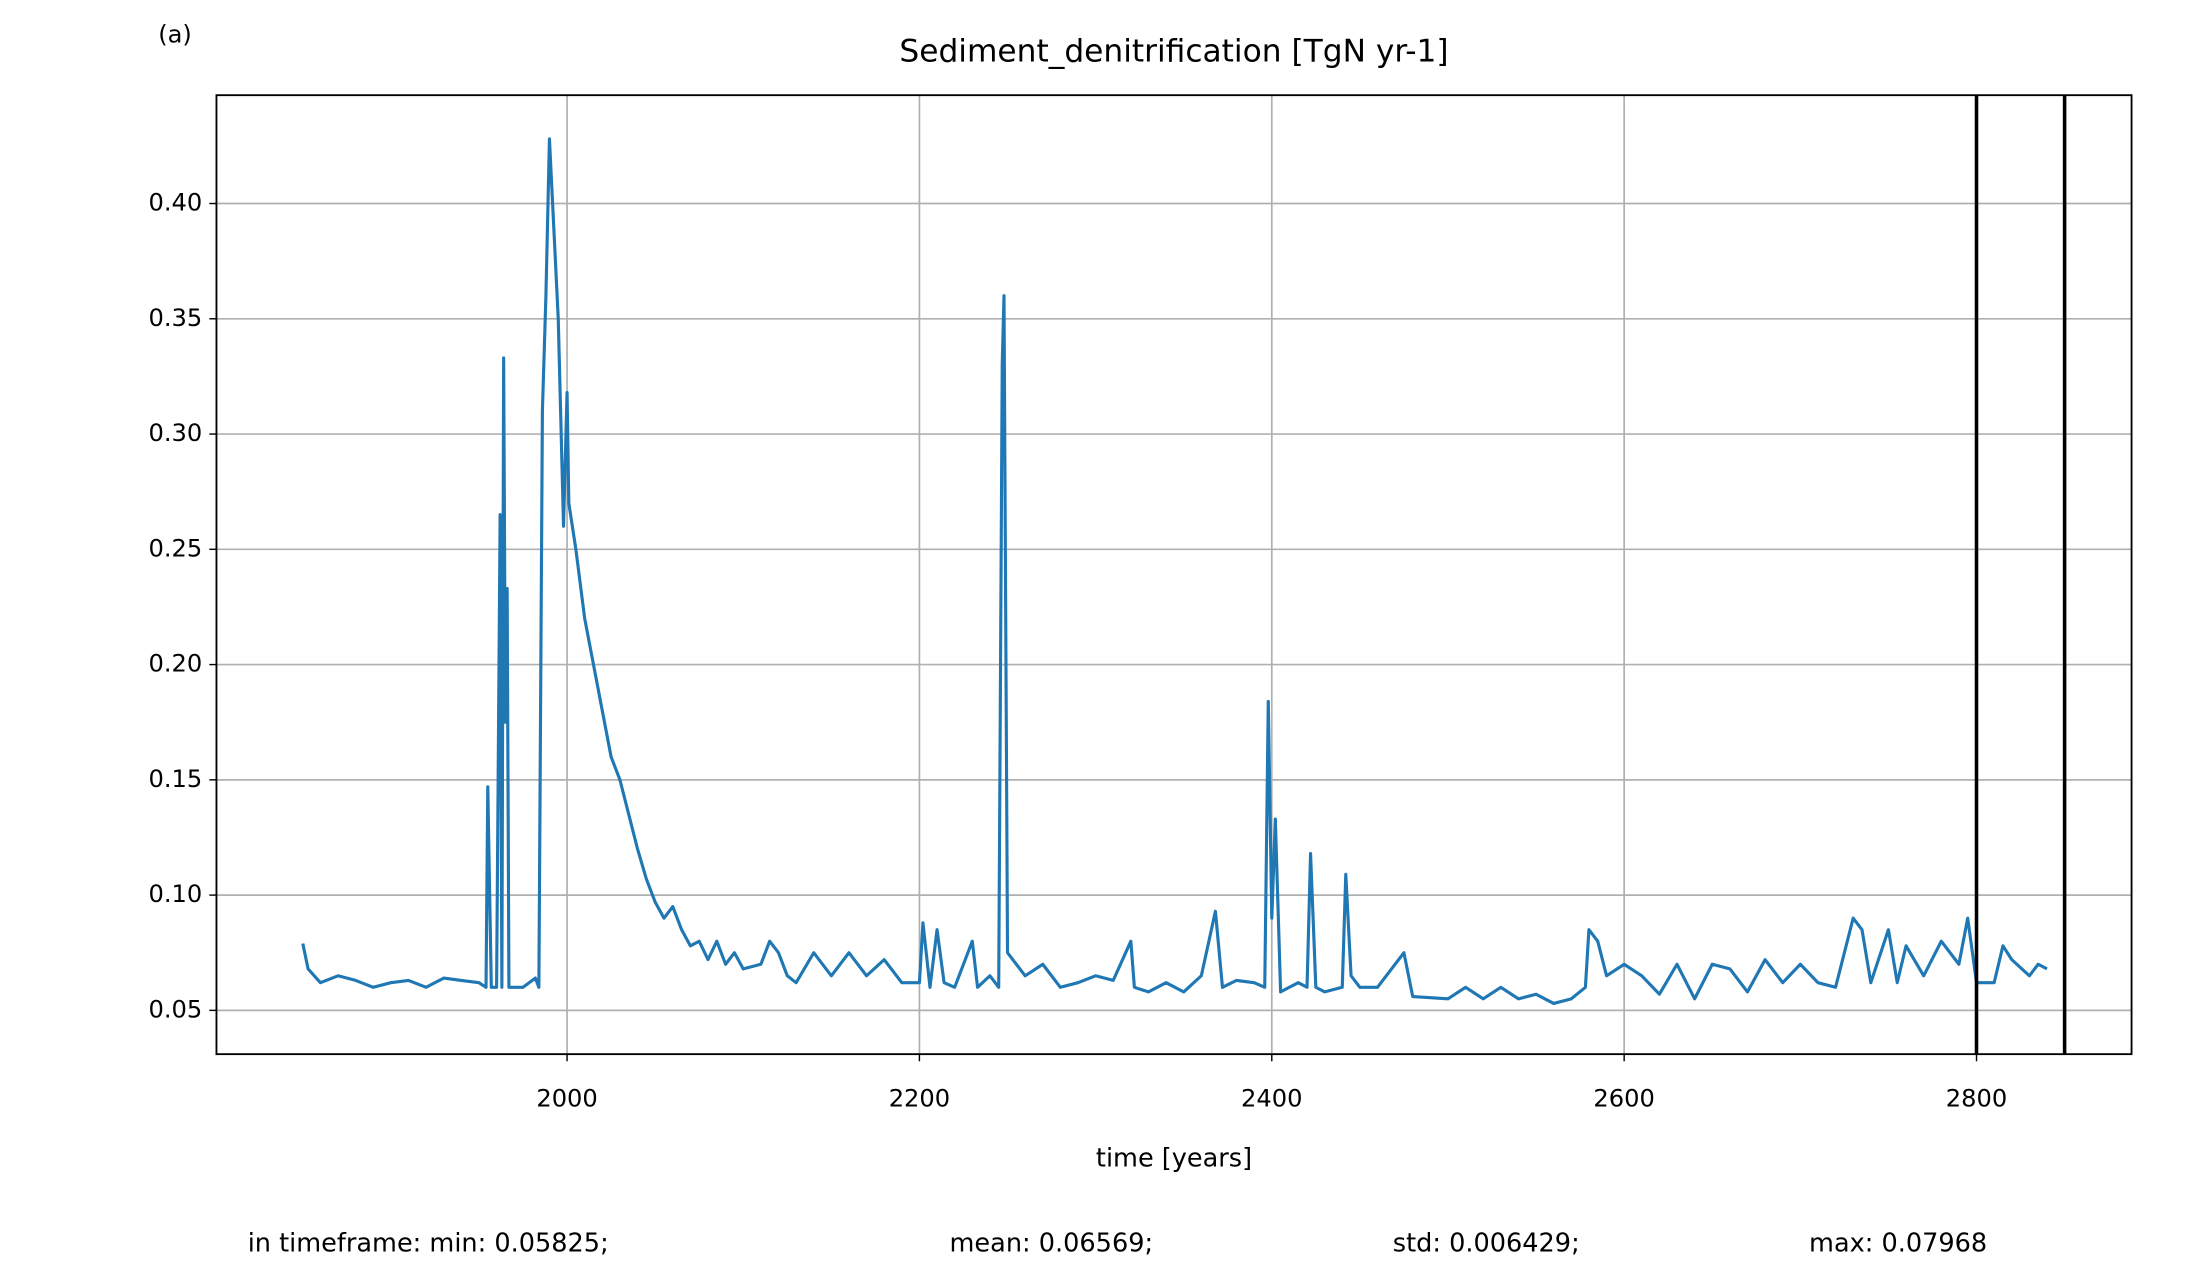  I want to click on x-tick-label: 2600, so click(1623, 1099).